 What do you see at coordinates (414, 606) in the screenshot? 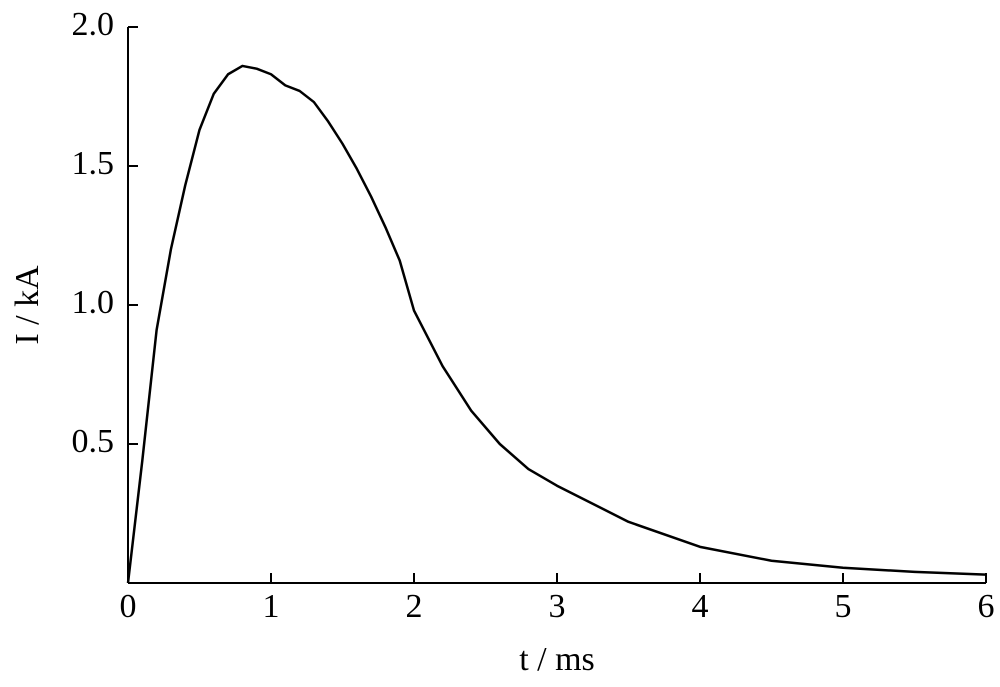
I see `x-tick-label: 2` at bounding box center [414, 606].